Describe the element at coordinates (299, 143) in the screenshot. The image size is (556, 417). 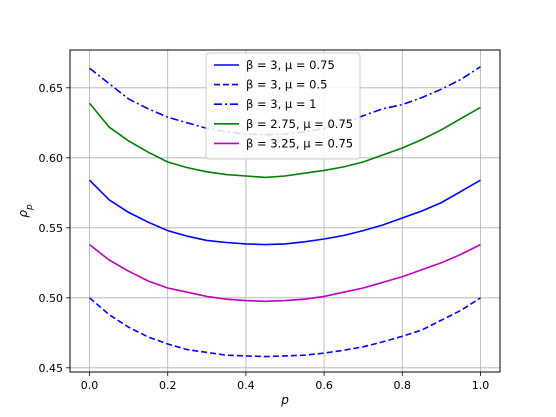
I see `legend-label-5: β = 3.25, μ = 0.75` at that location.